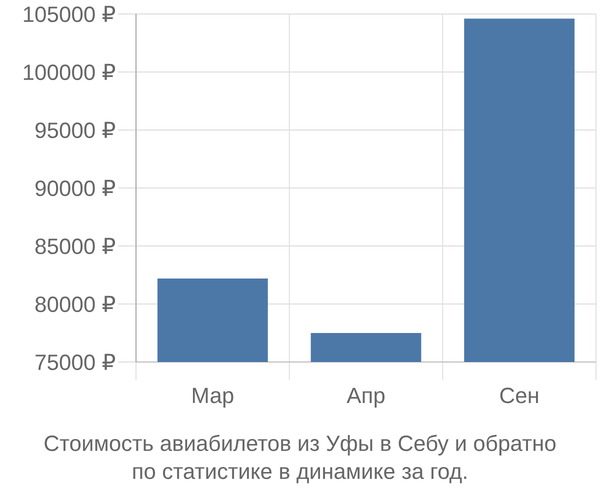 This screenshot has height=500, width=600. What do you see at coordinates (76, 362) in the screenshot?
I see `y-tick-label: 75000 ₽` at bounding box center [76, 362].